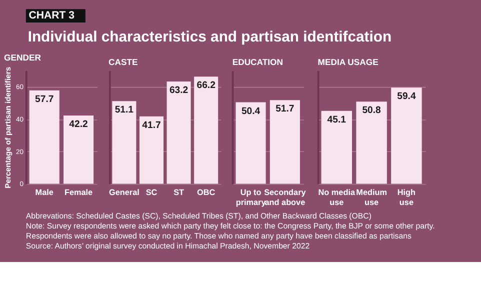 The width and height of the screenshot is (481, 281). What do you see at coordinates (210, 38) in the screenshot?
I see `text: Individual characteristics and partisan identifcation` at bounding box center [210, 38].